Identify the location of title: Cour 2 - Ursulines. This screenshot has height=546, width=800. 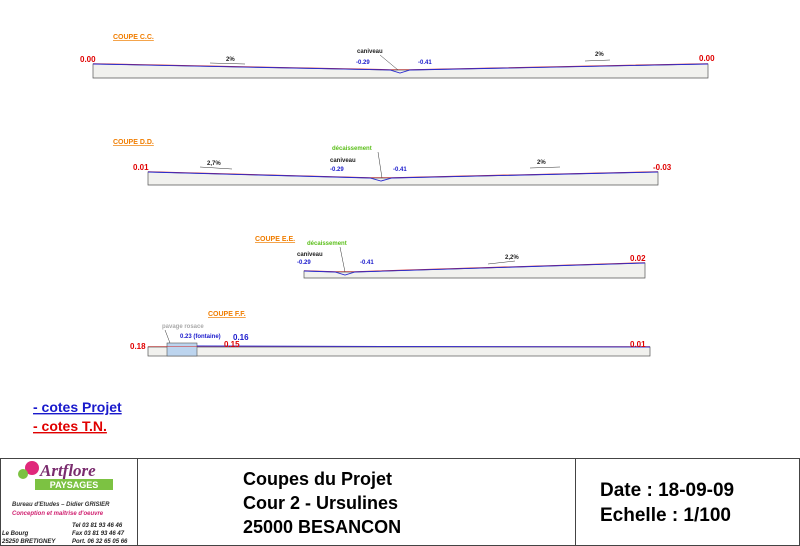
(320, 503).